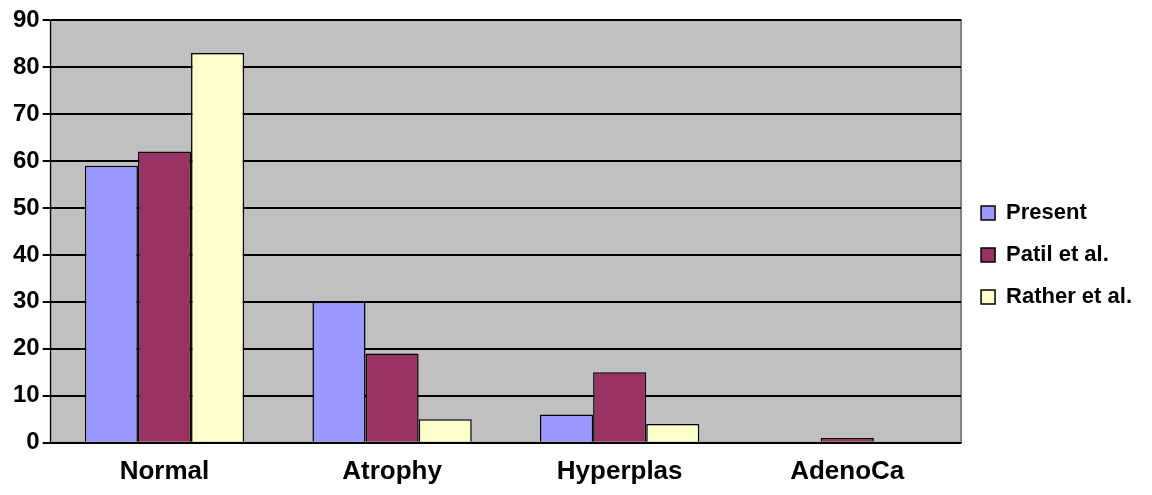 Image resolution: width=1152 pixels, height=495 pixels. Describe the element at coordinates (26, 159) in the screenshot. I see `y-tick-label: 60` at that location.